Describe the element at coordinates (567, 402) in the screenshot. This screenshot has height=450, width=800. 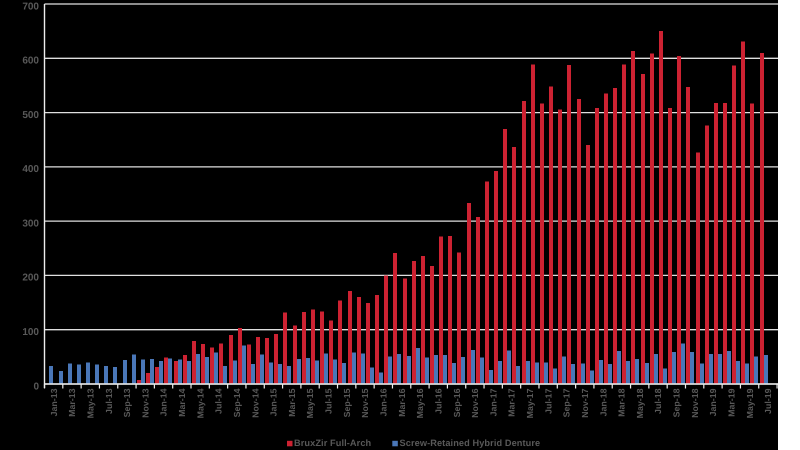
I see `svg-text: Sep-17` at that location.